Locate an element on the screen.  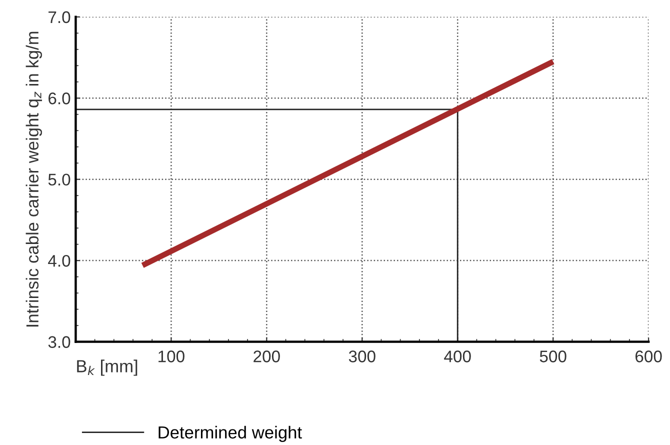
x-tick-label: 600 is located at coordinates (649, 356).